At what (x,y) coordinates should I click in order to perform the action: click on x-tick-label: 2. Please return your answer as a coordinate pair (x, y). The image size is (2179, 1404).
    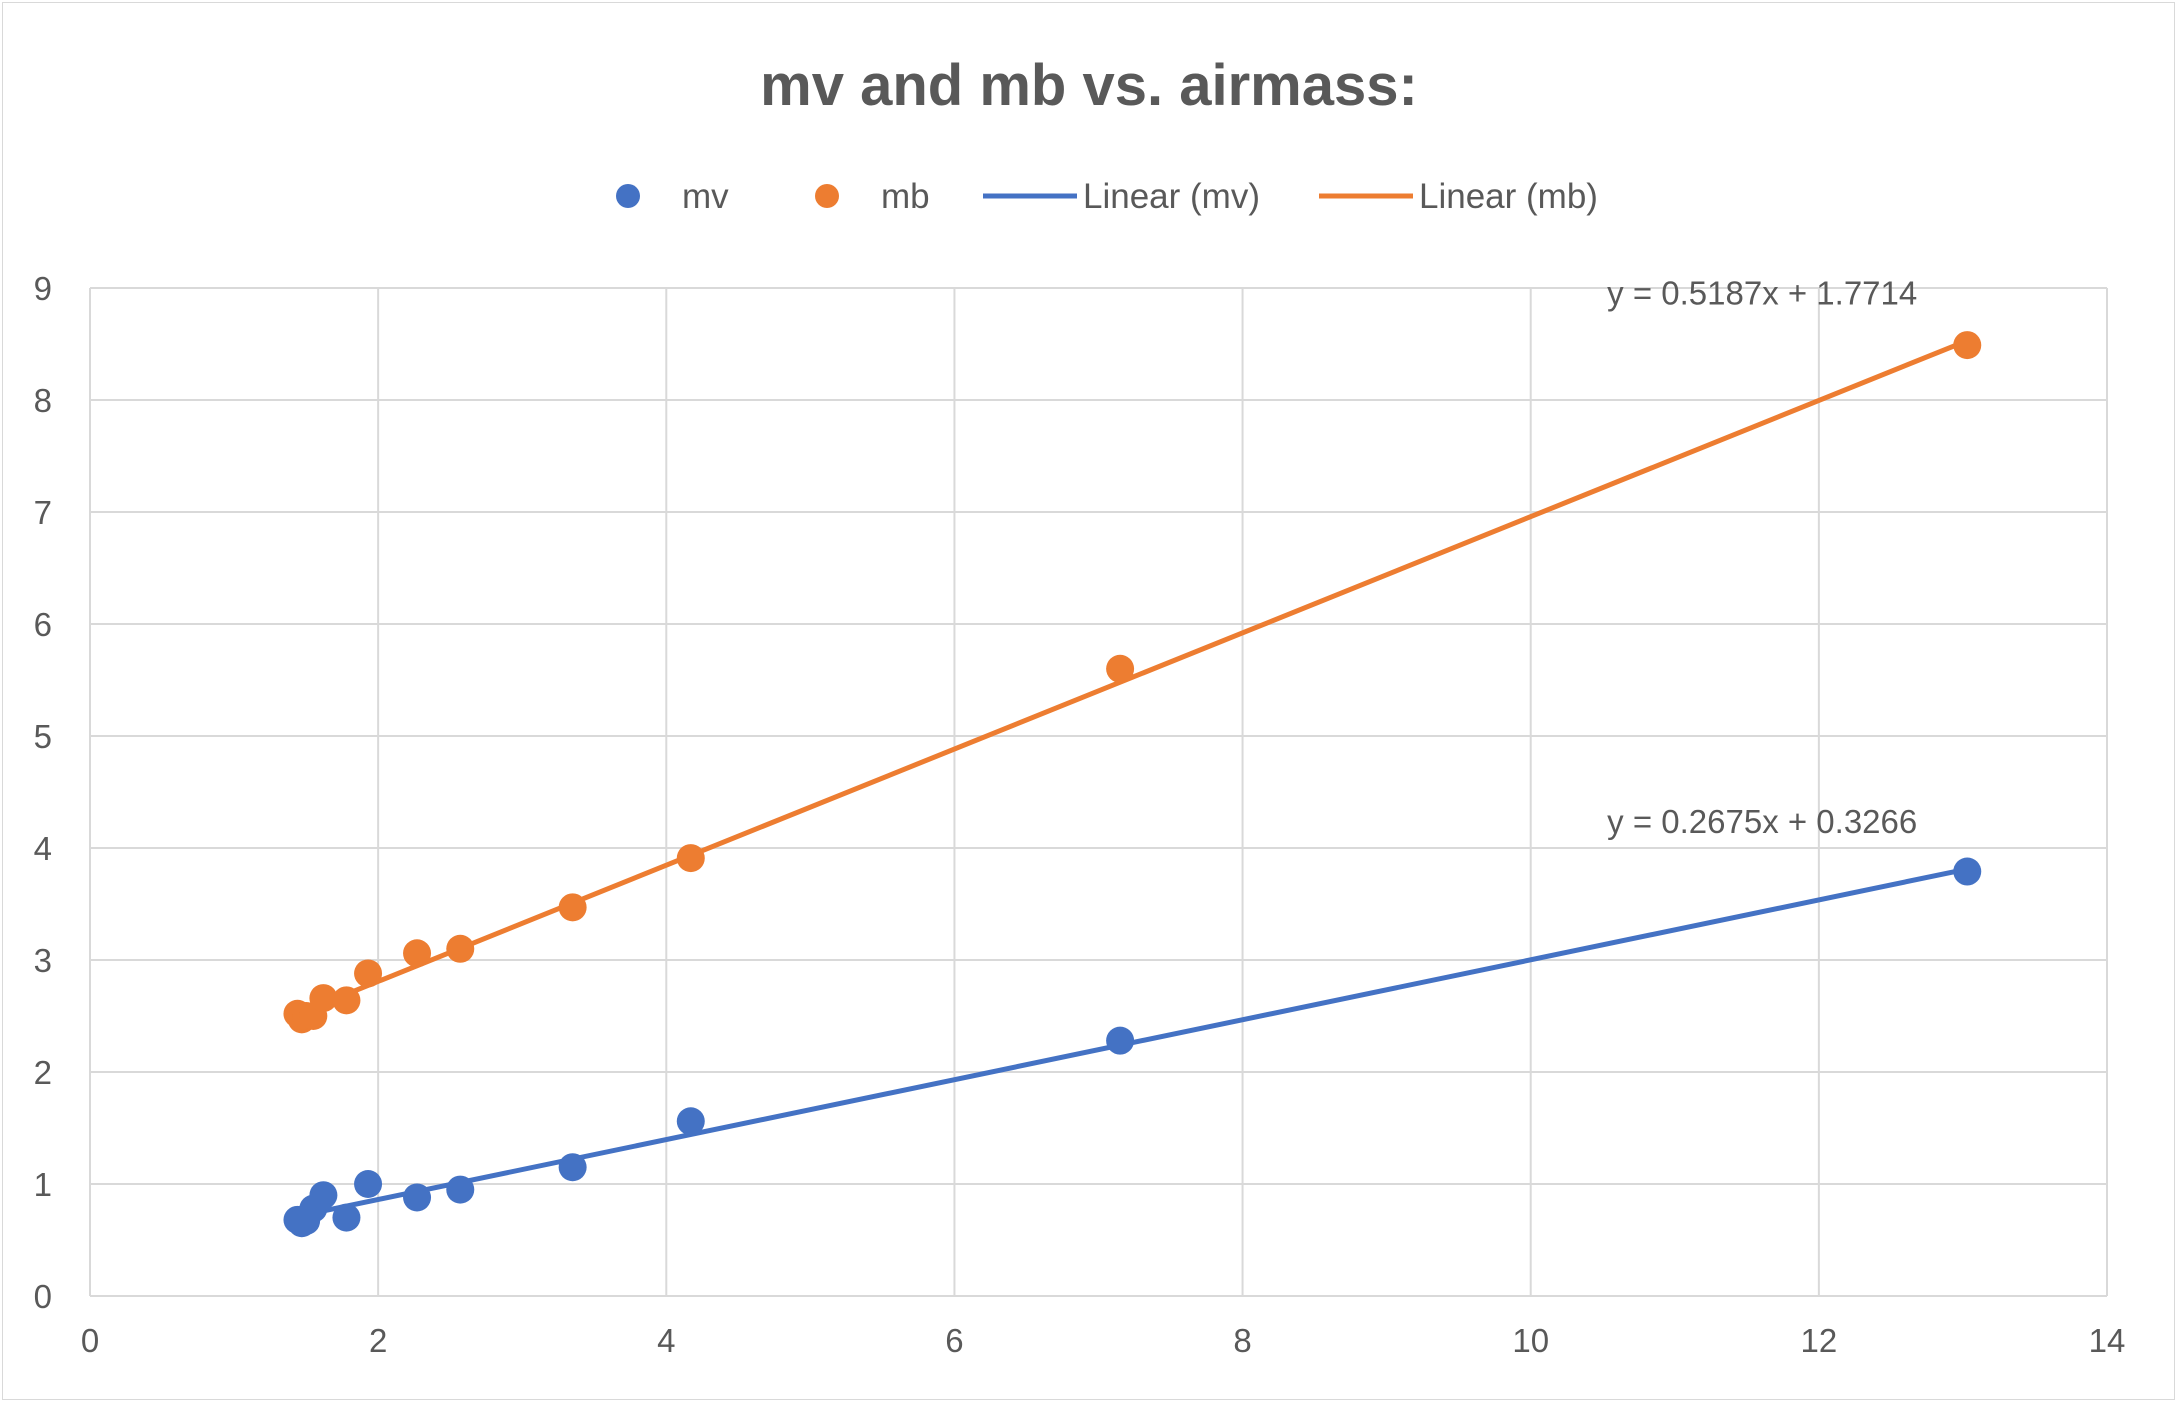
    Looking at the image, I should click on (378, 1340).